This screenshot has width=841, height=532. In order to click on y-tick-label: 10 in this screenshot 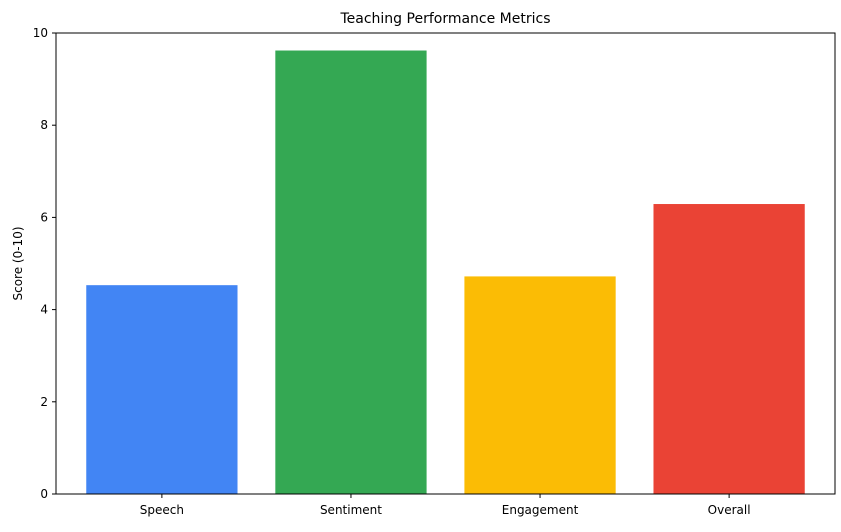, I will do `click(40, 33)`.